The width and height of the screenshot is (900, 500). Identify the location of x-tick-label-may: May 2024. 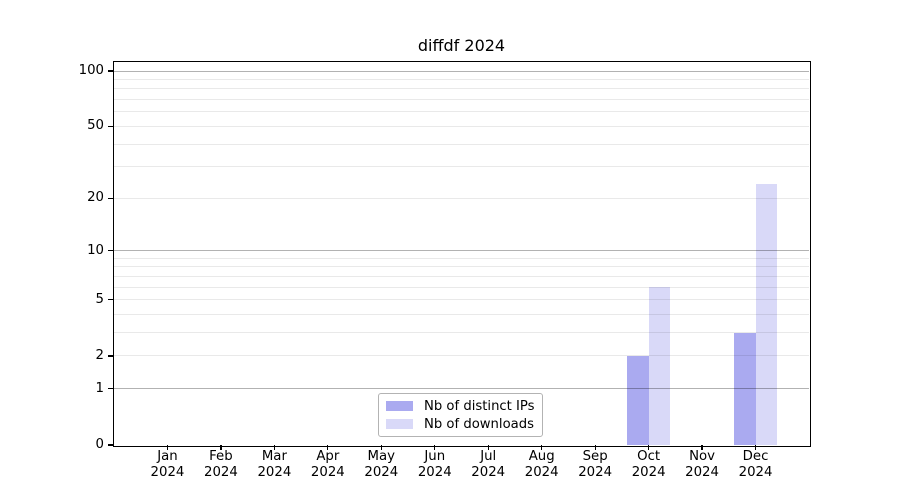
(381, 464).